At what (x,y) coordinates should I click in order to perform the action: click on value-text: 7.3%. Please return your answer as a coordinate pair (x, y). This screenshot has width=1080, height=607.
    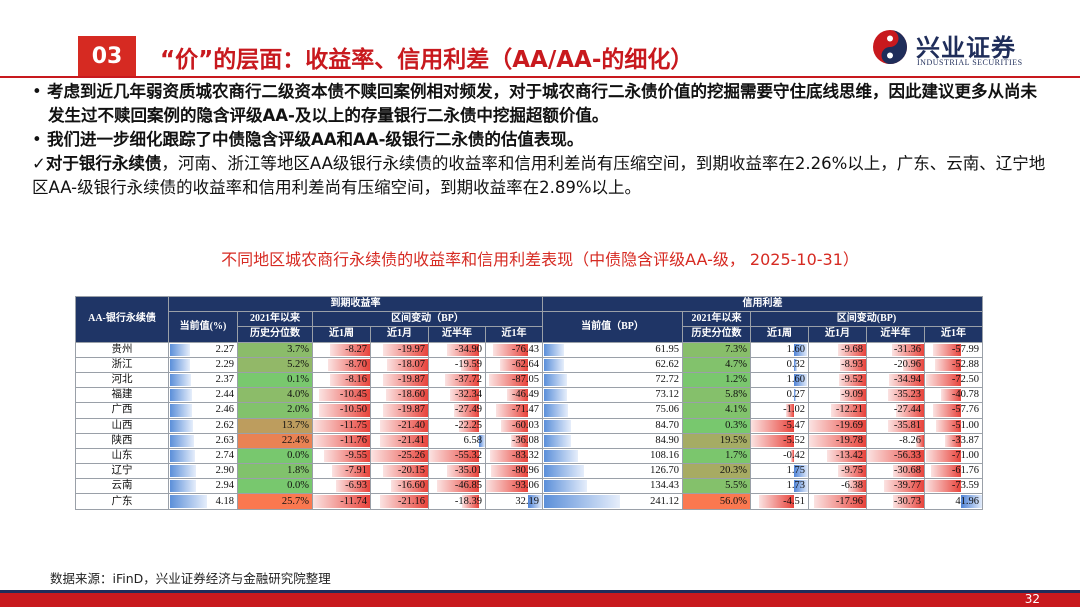
    Looking at the image, I should click on (736, 349).